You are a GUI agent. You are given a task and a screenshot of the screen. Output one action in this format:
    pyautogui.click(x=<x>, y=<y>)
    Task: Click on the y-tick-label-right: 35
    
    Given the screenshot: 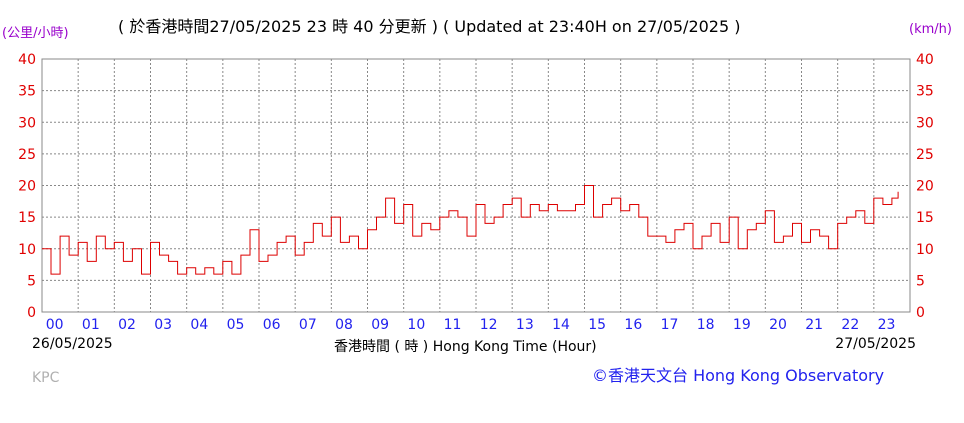 What is the action you would take?
    pyautogui.click(x=925, y=92)
    